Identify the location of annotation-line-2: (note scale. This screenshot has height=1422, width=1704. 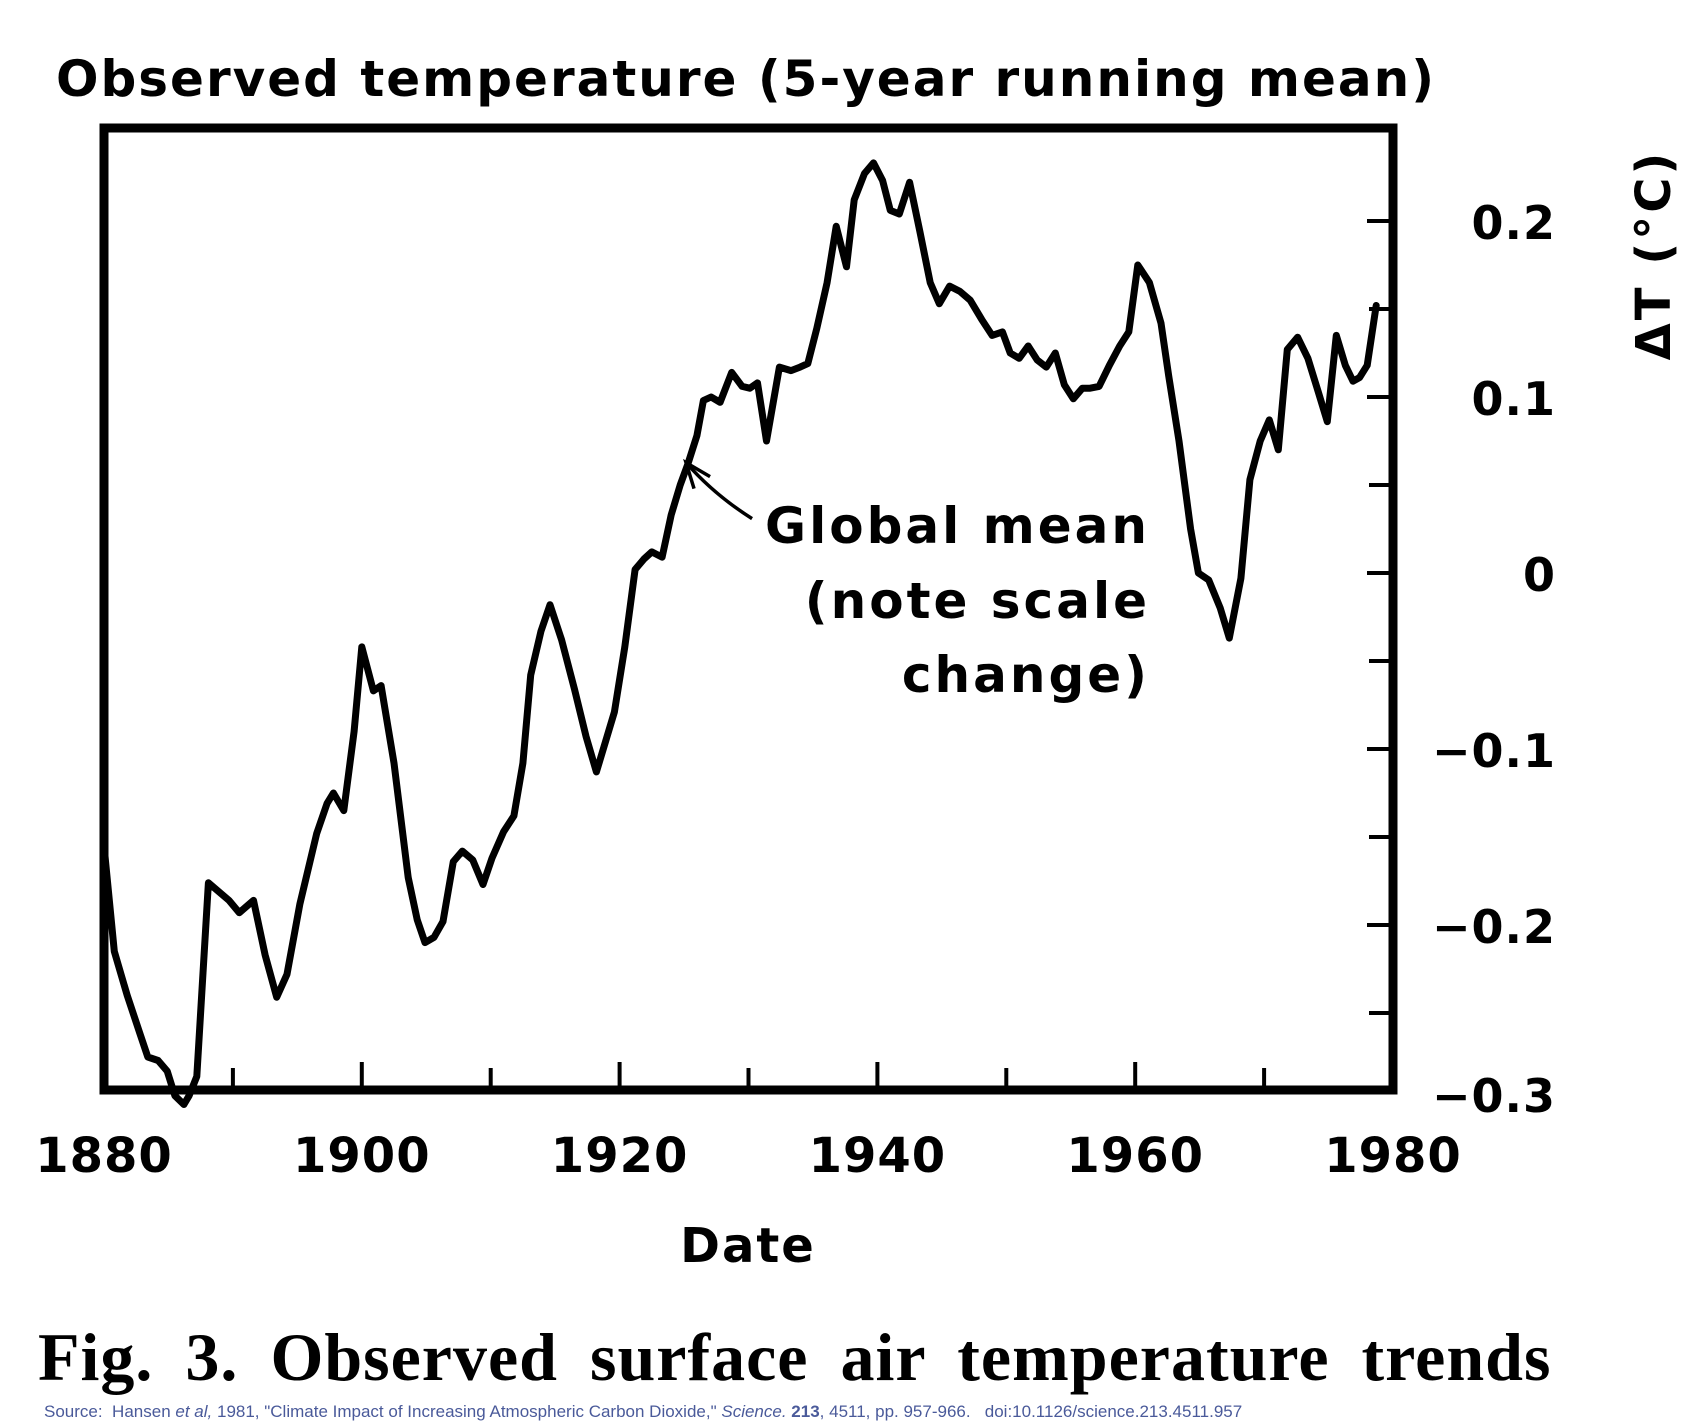
(977, 601).